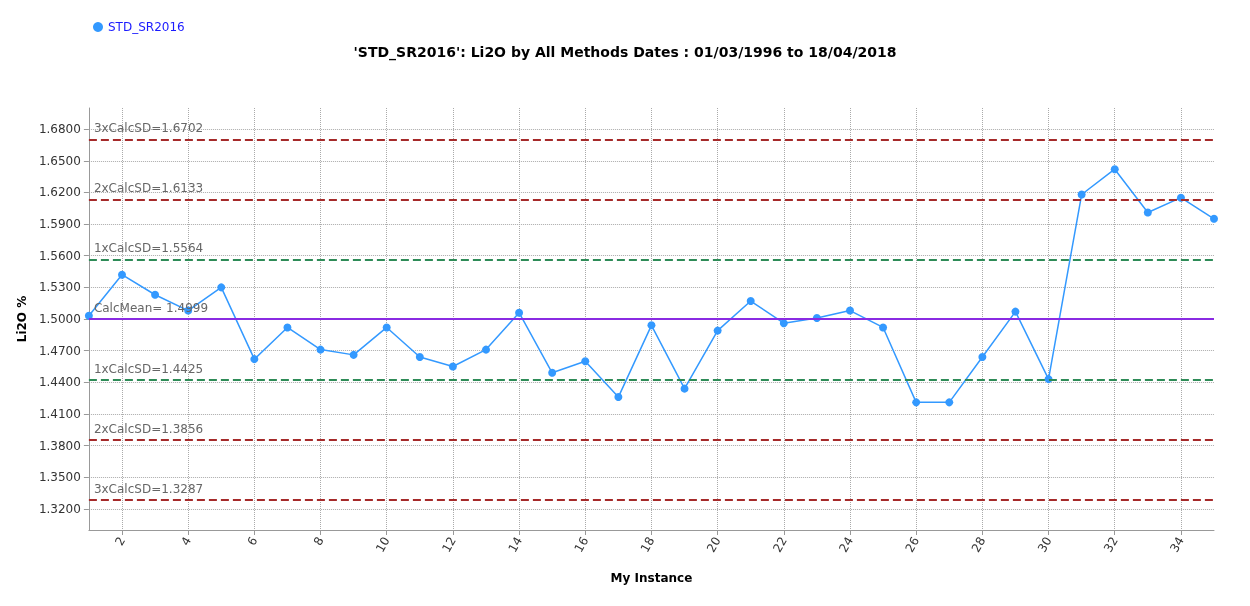 This screenshot has height=606, width=1250. I want to click on x-tick-label: 28, so click(978, 544).